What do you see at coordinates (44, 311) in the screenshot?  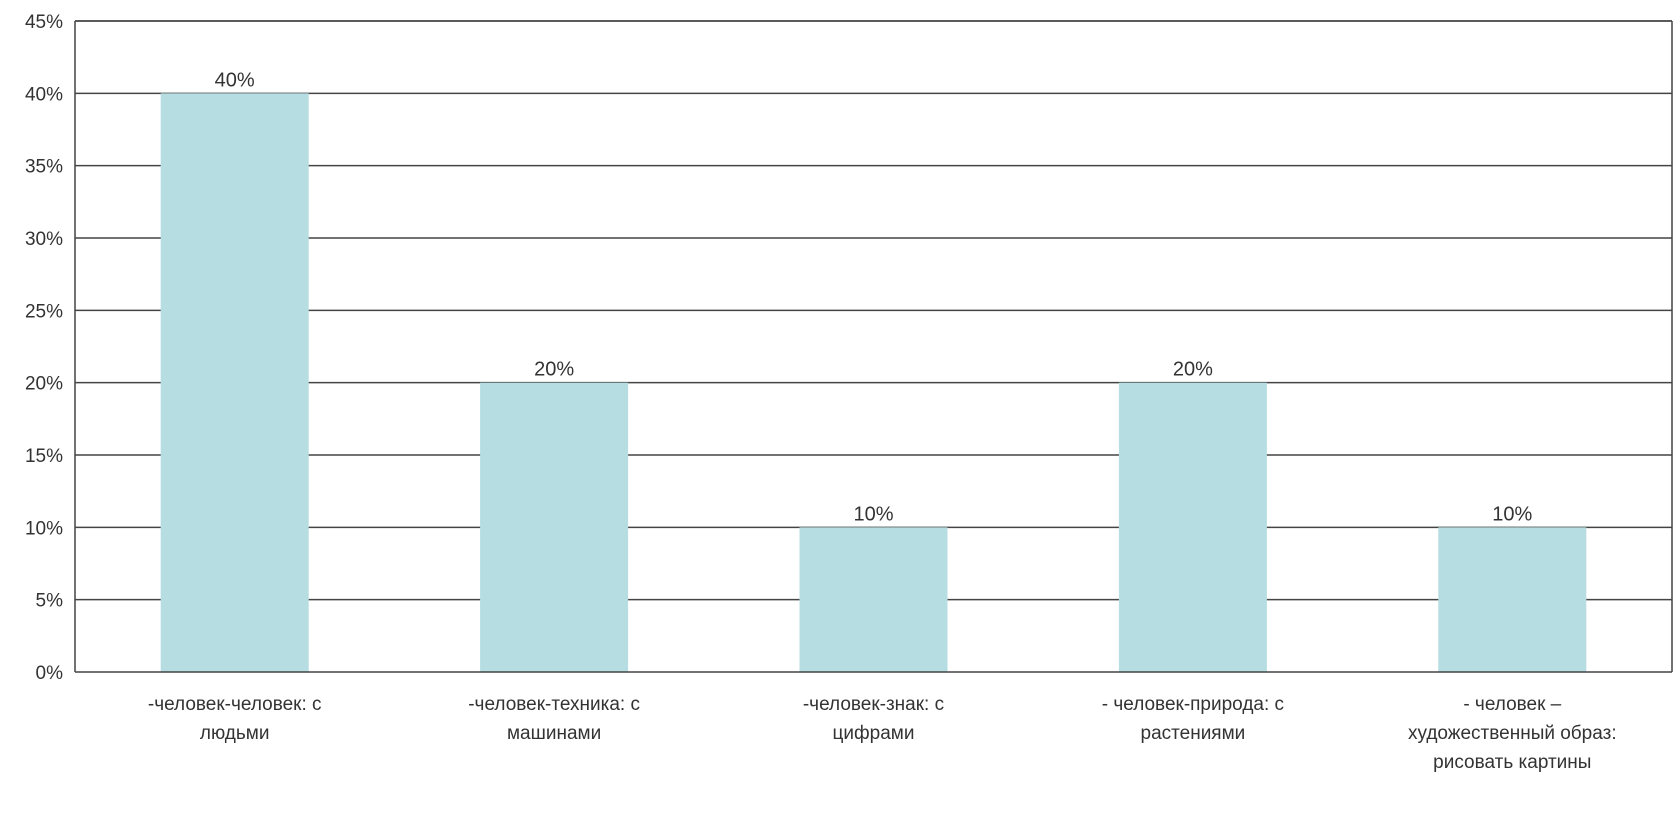 I see `y-tick-label: 25%` at bounding box center [44, 311].